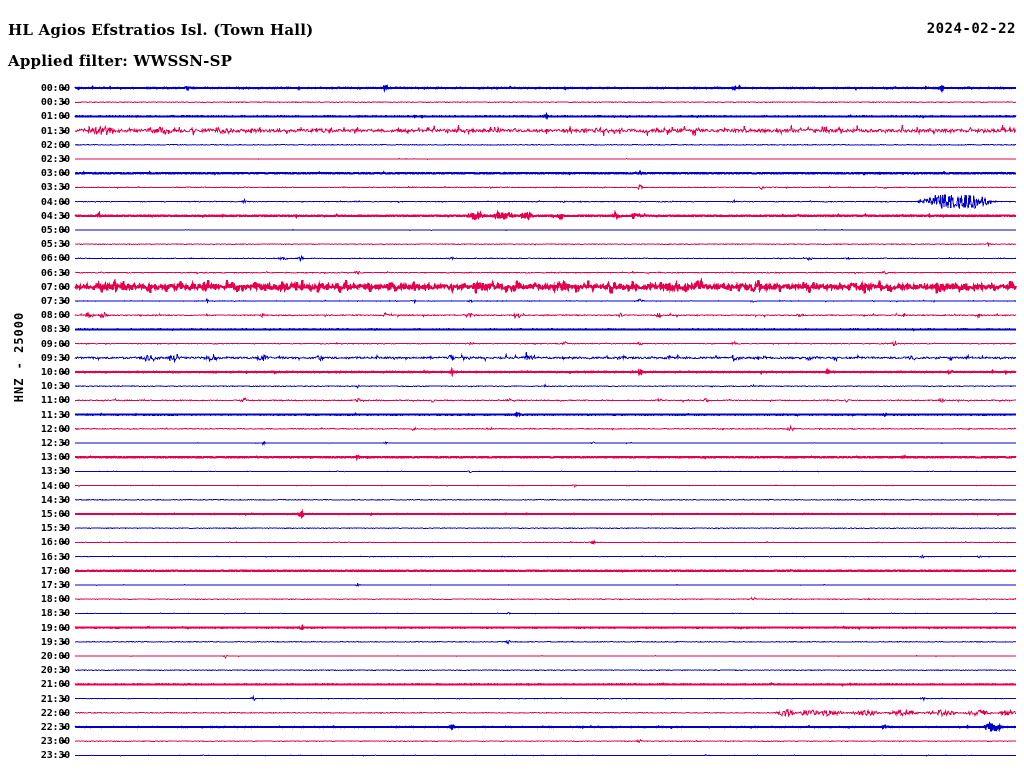 Image resolution: width=1024 pixels, height=780 pixels. Describe the element at coordinates (55, 245) in the screenshot. I see `time-label-0530: 05:30` at that location.